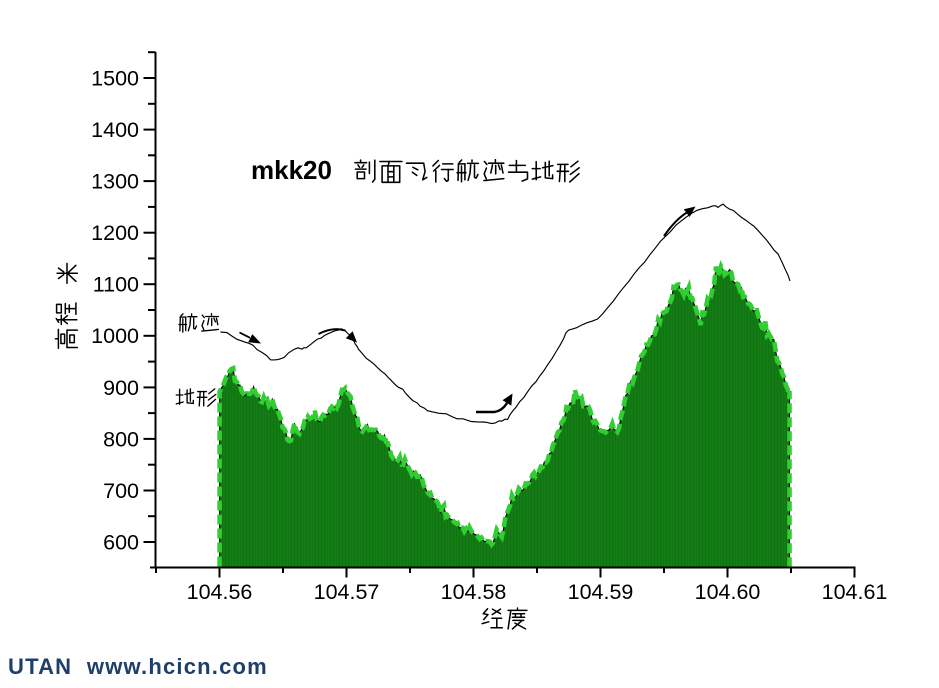  Describe the element at coordinates (116, 285) in the screenshot. I see `svg-text: 1100` at that location.